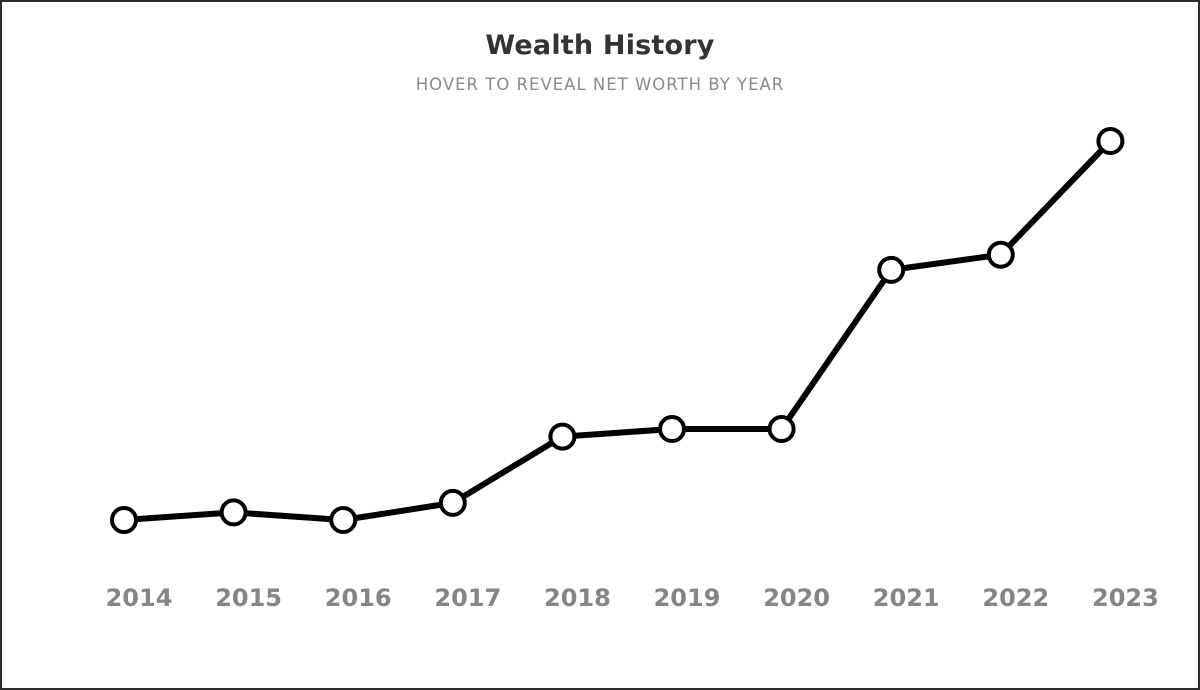  I want to click on chart-subtitle: HOVER TO REVEAL NET WORTH BY YEAR, so click(600, 84).